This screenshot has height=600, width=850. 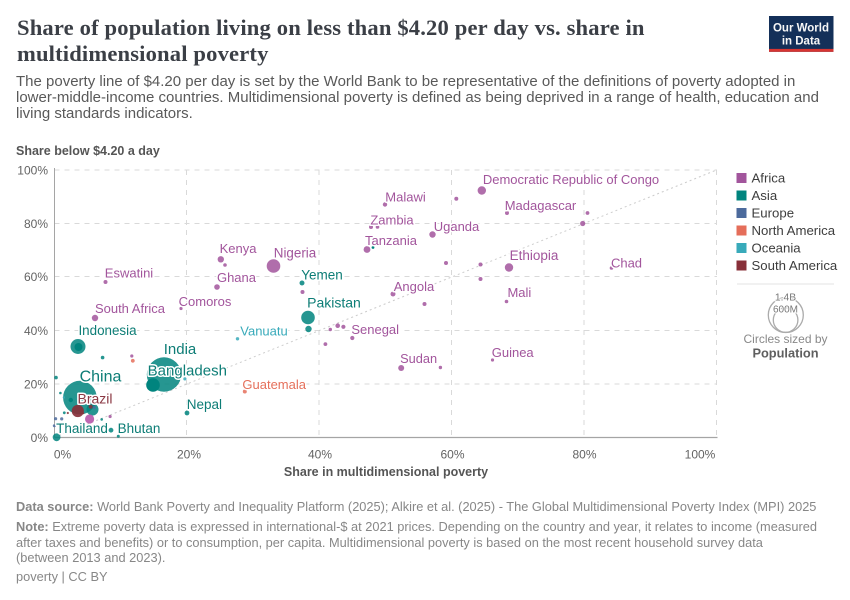 What do you see at coordinates (626, 263) in the screenshot?
I see `svg-text: Chad` at bounding box center [626, 263].